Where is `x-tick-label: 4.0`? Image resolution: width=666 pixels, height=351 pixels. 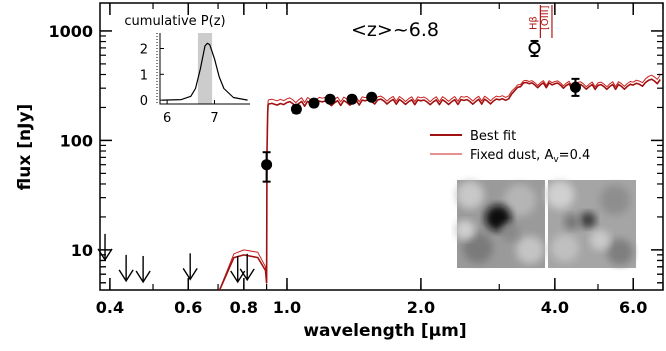
x-tick-label: 4.0 is located at coordinates (555, 307).